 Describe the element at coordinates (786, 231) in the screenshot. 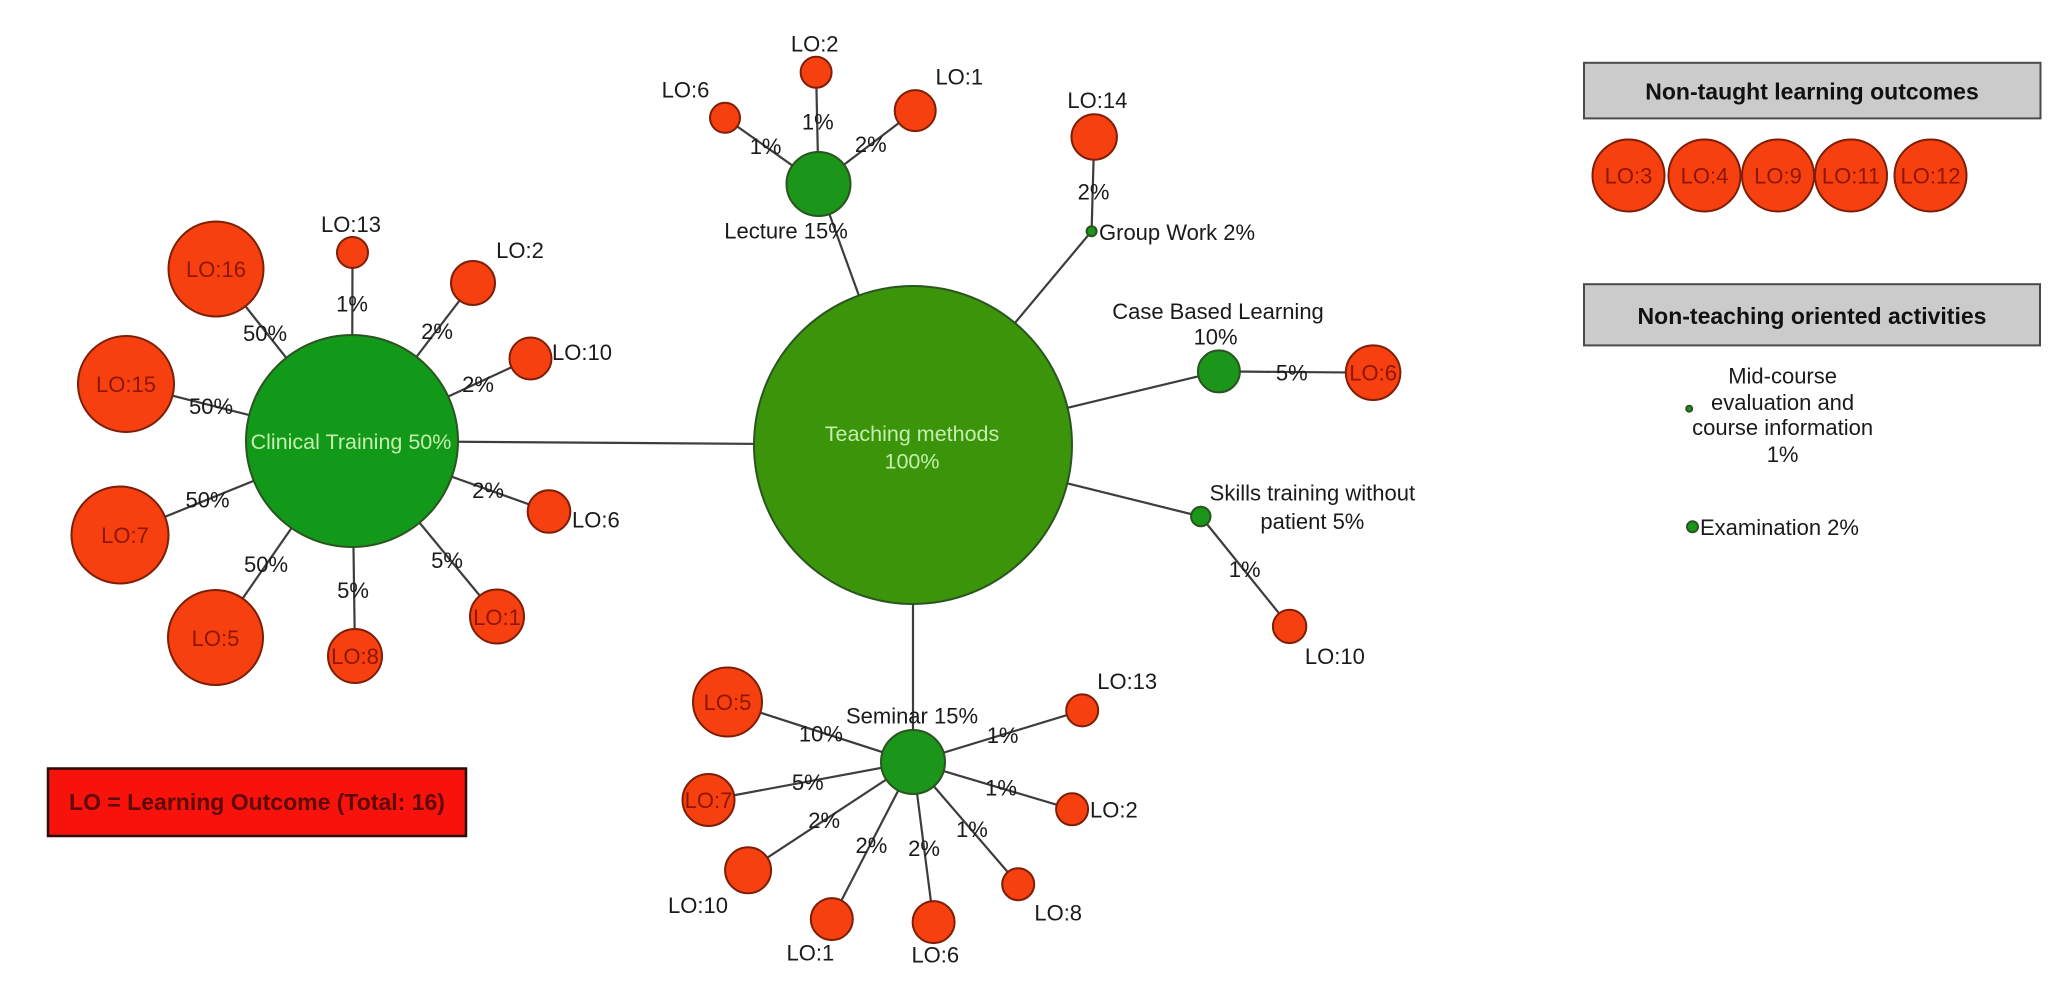

I see `svg-text: Lecture 15%` at that location.